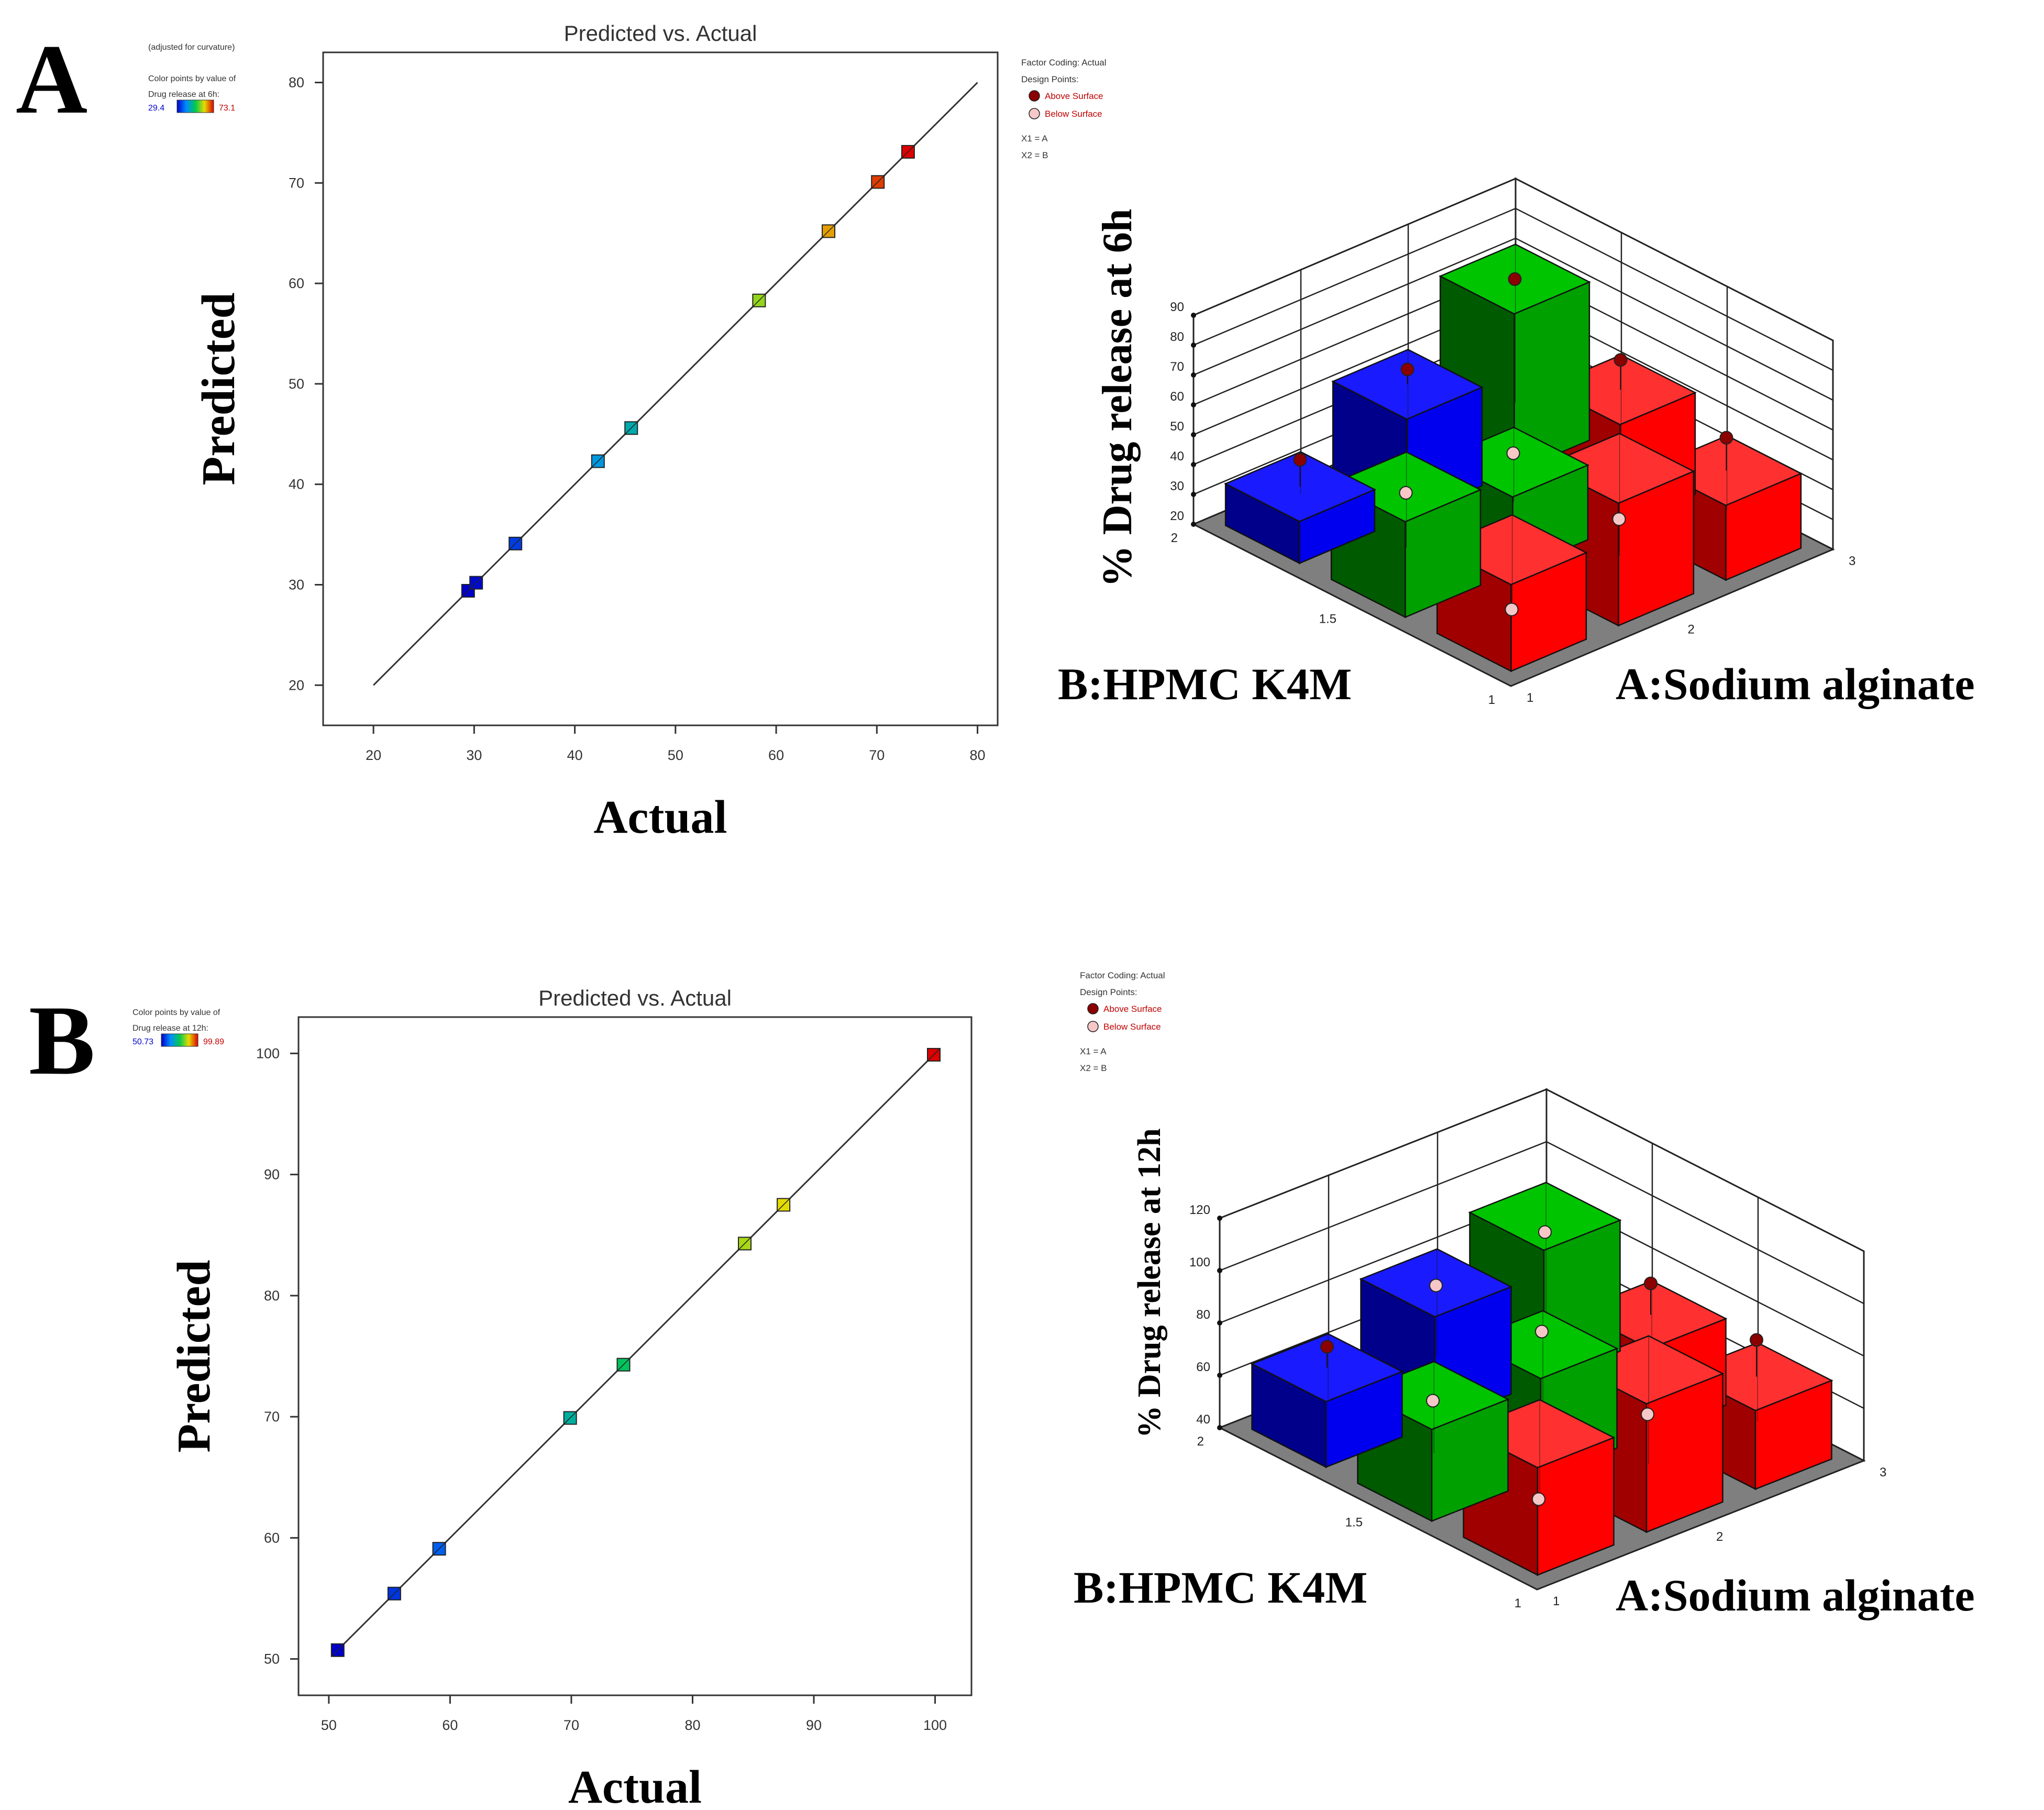 This screenshot has width=2044, height=1810. What do you see at coordinates (575, 755) in the screenshot?
I see `x-tick-label: 40` at bounding box center [575, 755].